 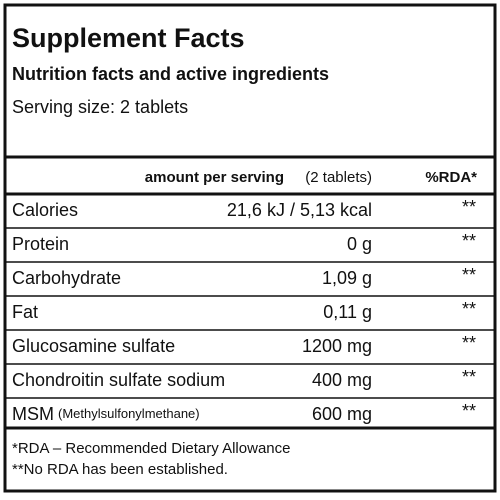 I want to click on row-amount: 21,6 kJ / 5,13 kcal, so click(x=299, y=210).